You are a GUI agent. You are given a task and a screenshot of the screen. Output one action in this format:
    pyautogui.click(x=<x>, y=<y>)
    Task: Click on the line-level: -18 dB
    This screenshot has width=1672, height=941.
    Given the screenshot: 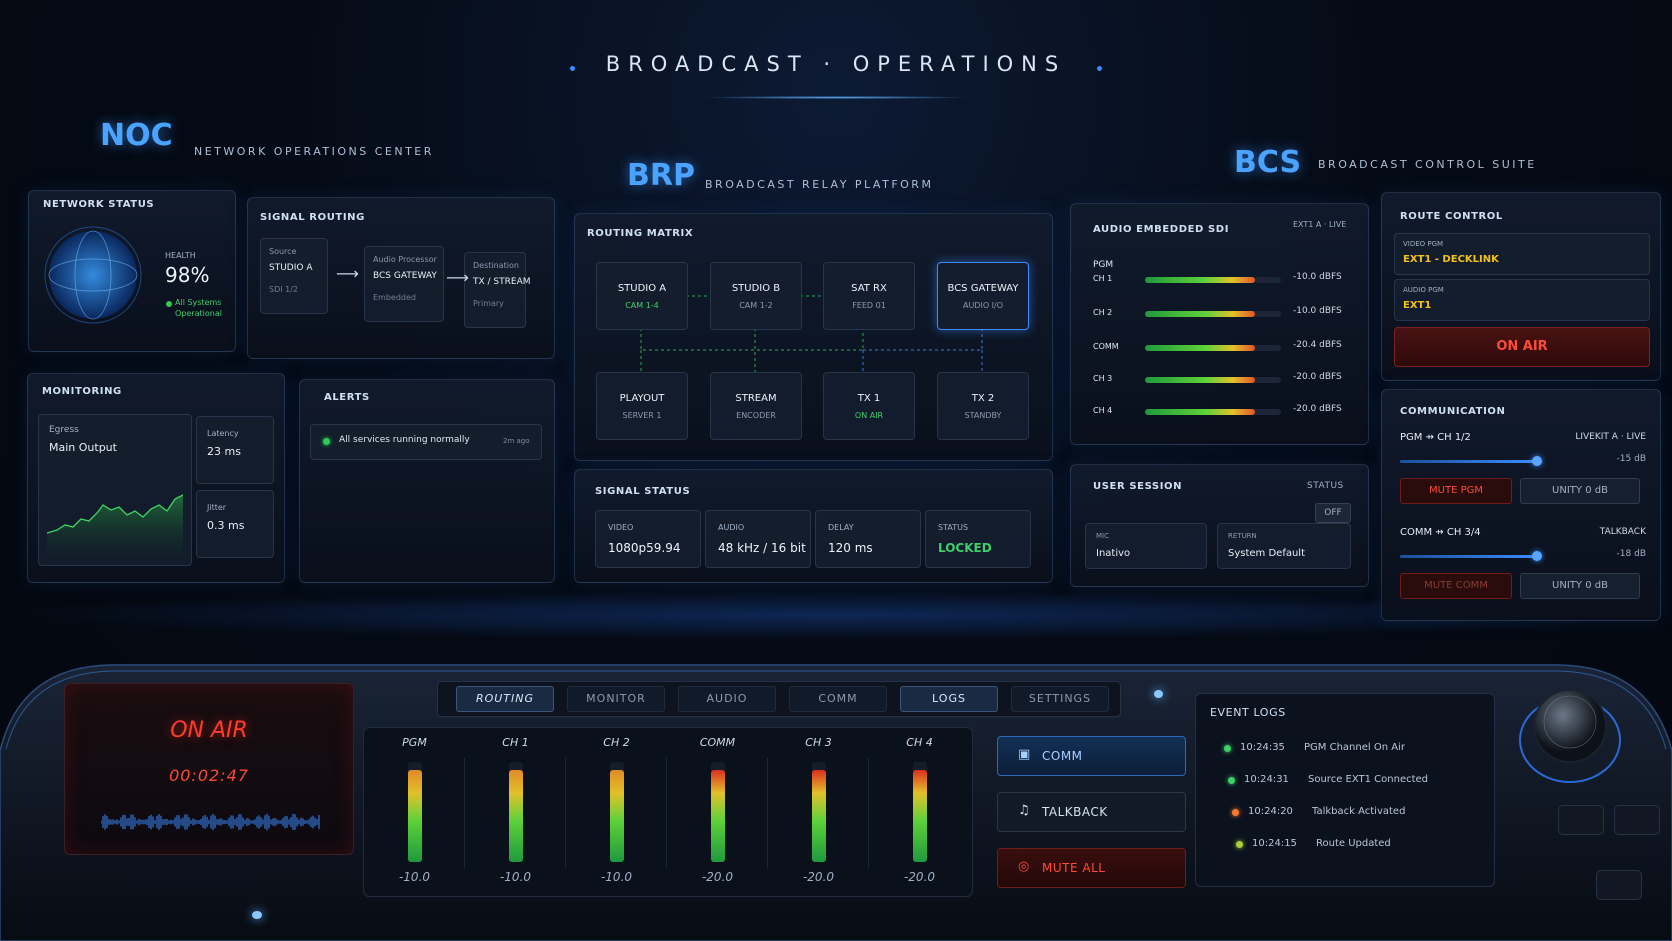 What is the action you would take?
    pyautogui.click(x=1631, y=554)
    